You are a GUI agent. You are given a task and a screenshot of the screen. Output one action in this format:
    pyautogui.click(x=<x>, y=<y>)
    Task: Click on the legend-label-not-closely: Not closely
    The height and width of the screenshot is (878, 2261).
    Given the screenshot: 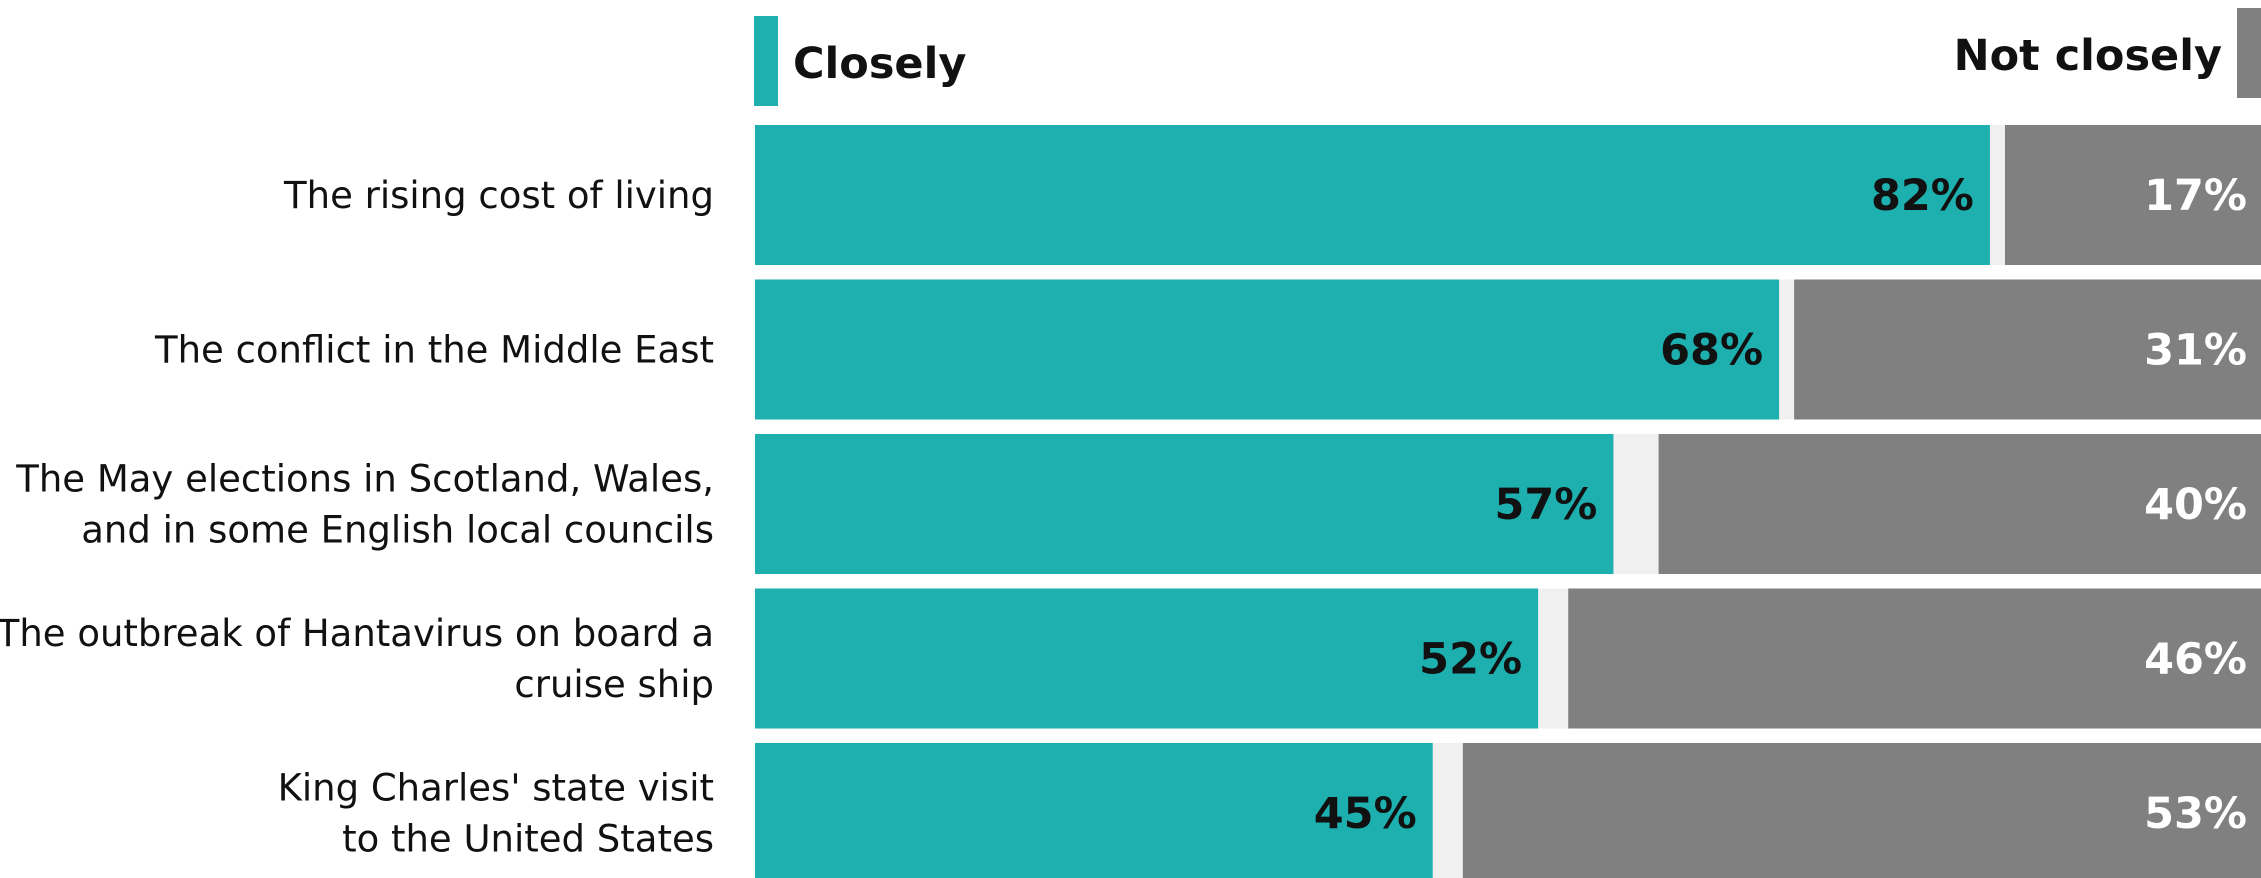 What is the action you would take?
    pyautogui.click(x=2088, y=56)
    